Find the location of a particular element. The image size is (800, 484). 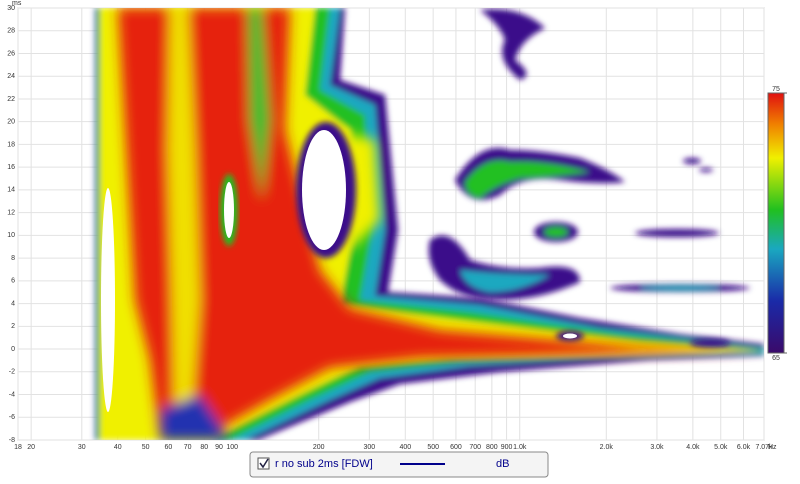

y-tick-label: 14 is located at coordinates (11, 190).